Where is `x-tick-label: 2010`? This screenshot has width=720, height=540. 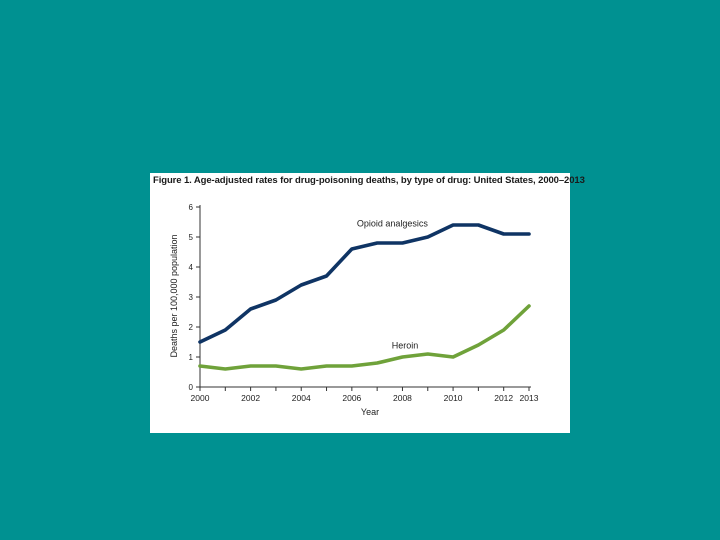
x-tick-label: 2010 is located at coordinates (453, 398).